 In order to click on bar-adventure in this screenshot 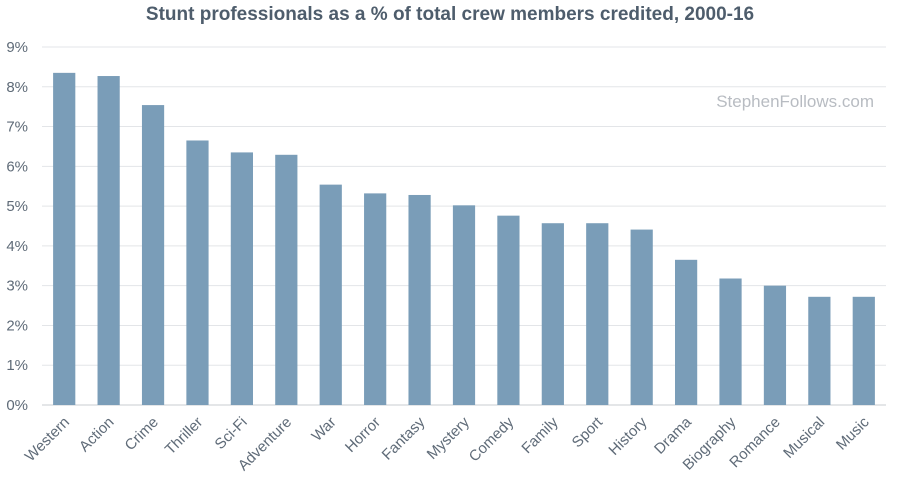, I will do `click(286, 279)`.